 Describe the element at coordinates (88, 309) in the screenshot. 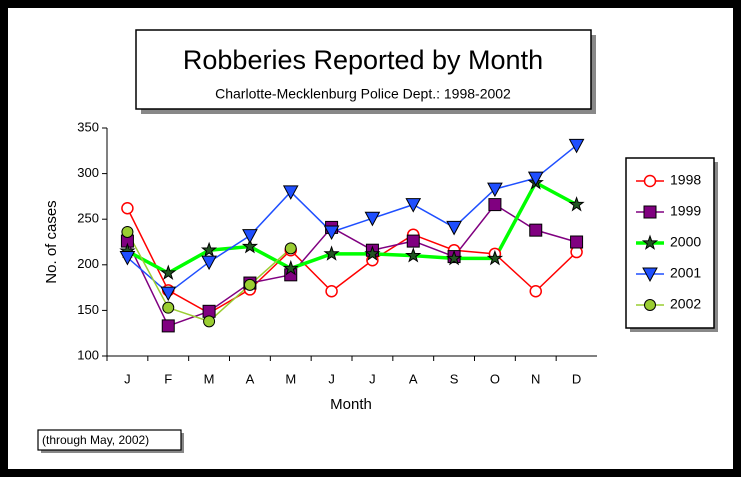

I see `y-tick-label: 150` at that location.